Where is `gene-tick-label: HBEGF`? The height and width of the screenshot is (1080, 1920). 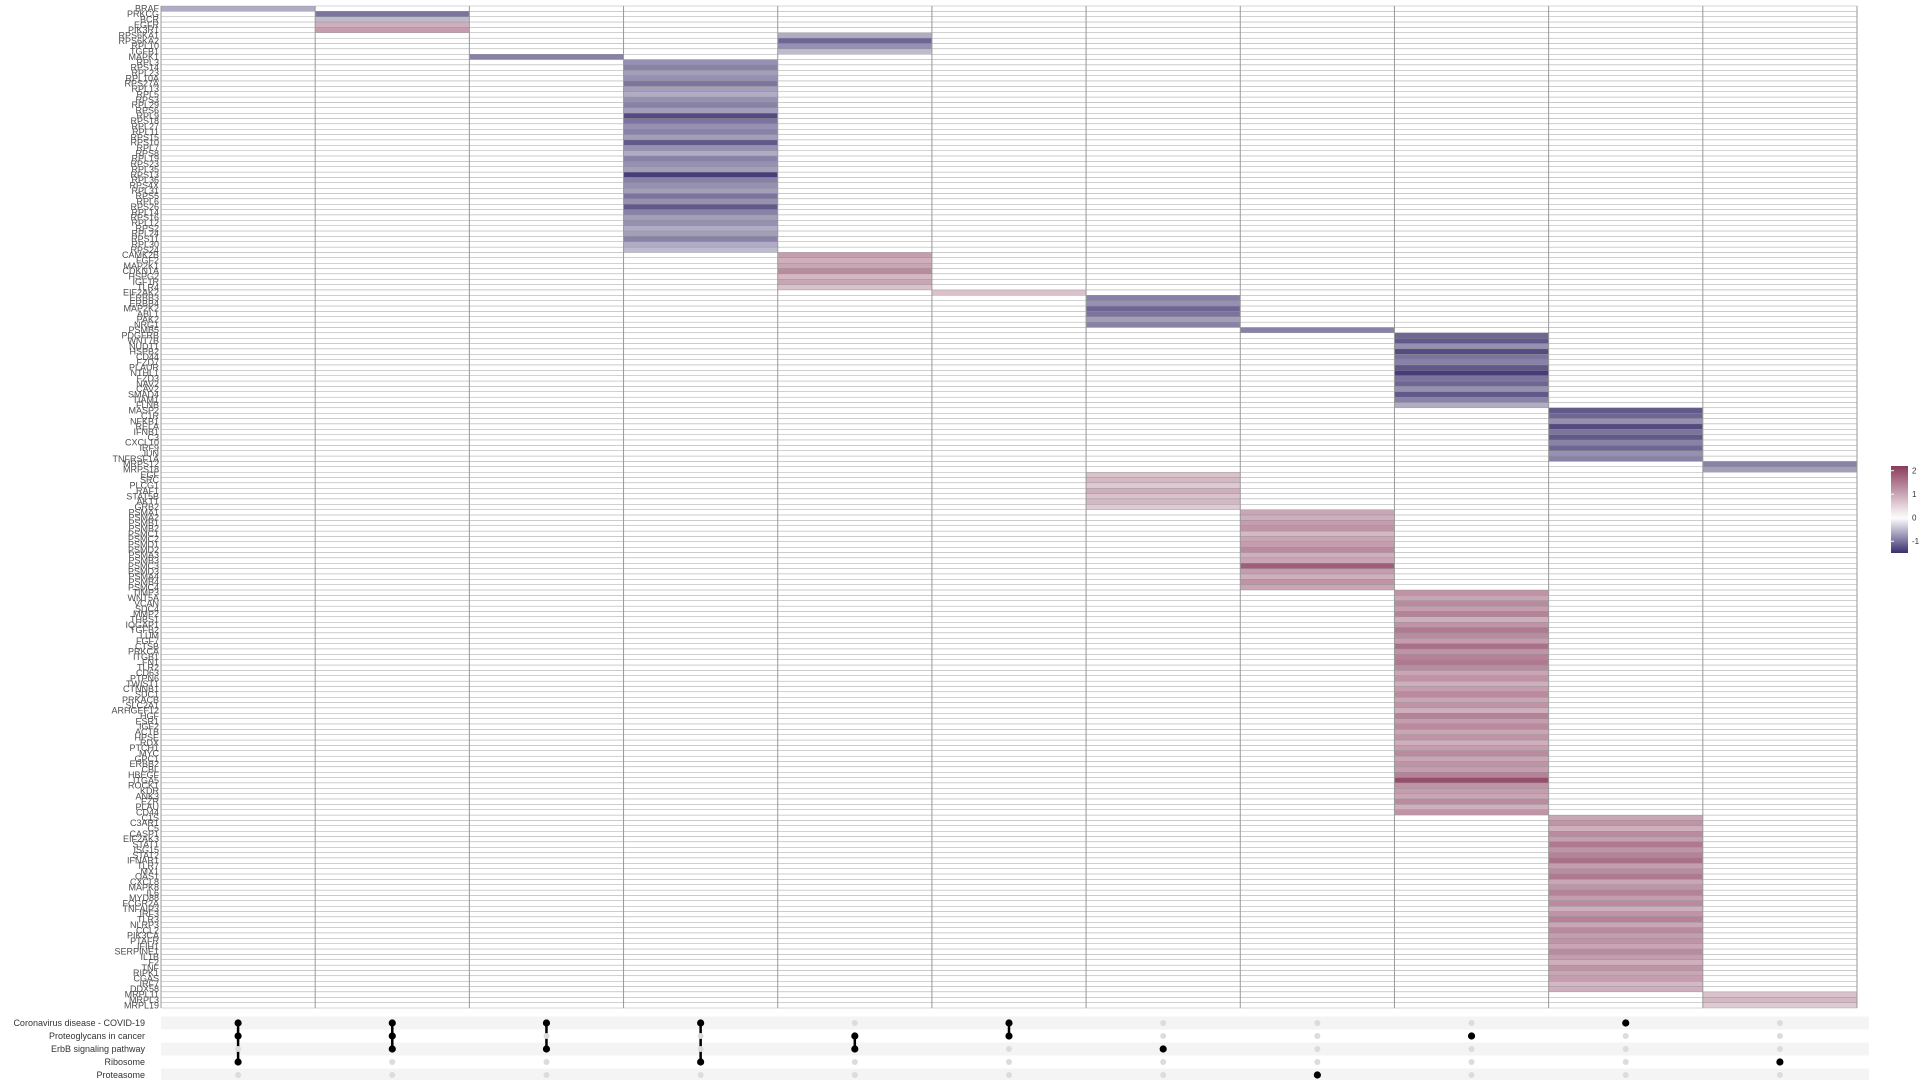 gene-tick-label: HBEGF is located at coordinates (144, 775).